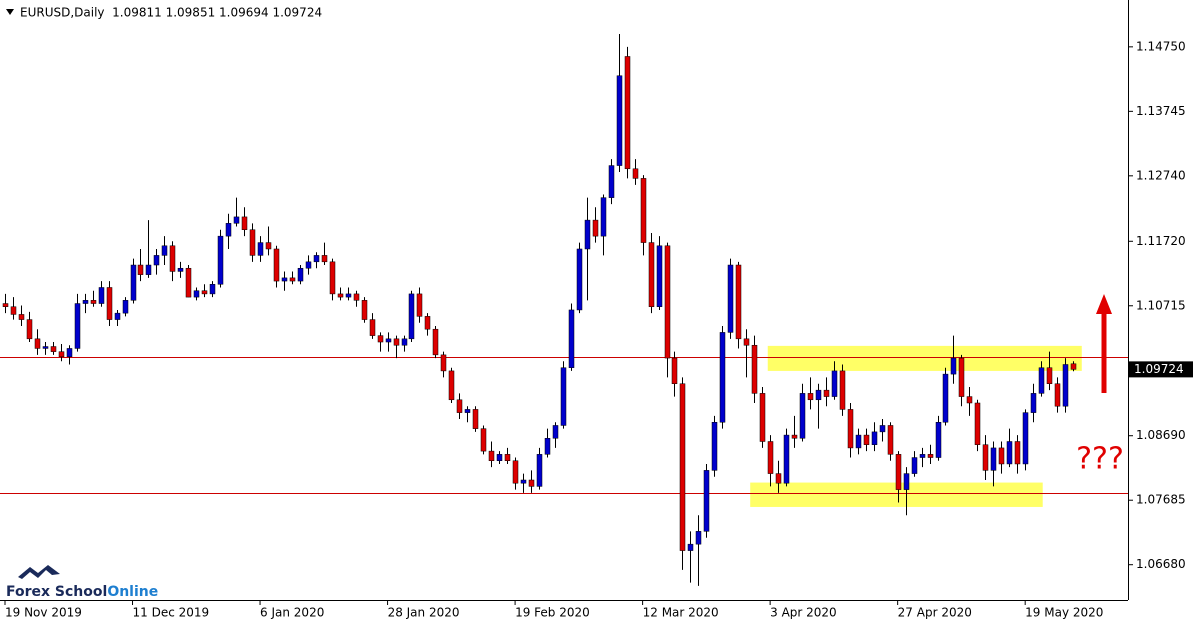 The width and height of the screenshot is (1200, 627). What do you see at coordinates (1161, 435) in the screenshot?
I see `y-tick-label: 1.08690` at bounding box center [1161, 435].